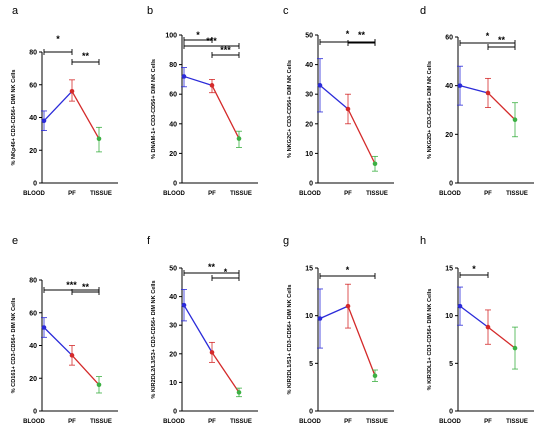  I want to click on panel-d-series-line, so click(501, 106).